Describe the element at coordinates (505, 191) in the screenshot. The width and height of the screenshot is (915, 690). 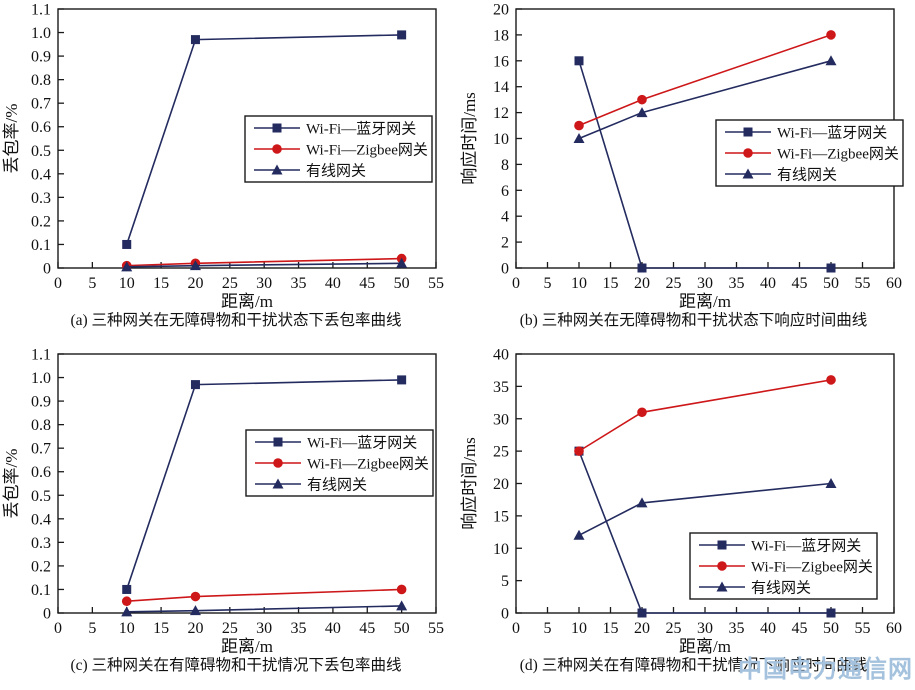
I see `svg-text: 6` at that location.